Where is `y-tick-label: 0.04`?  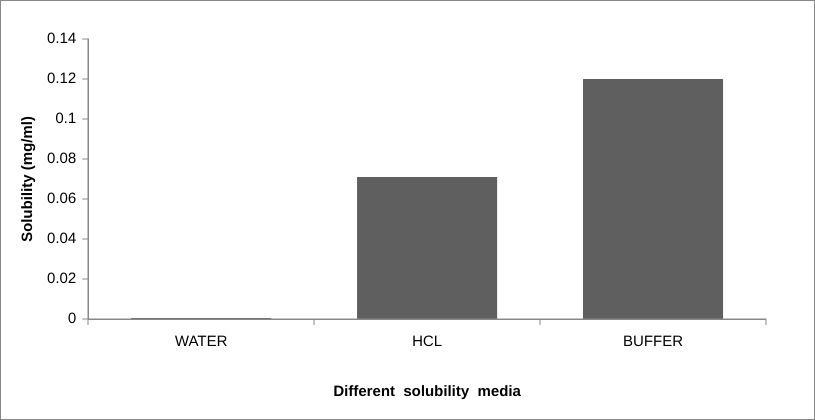
y-tick-label: 0.04 is located at coordinates (61, 239).